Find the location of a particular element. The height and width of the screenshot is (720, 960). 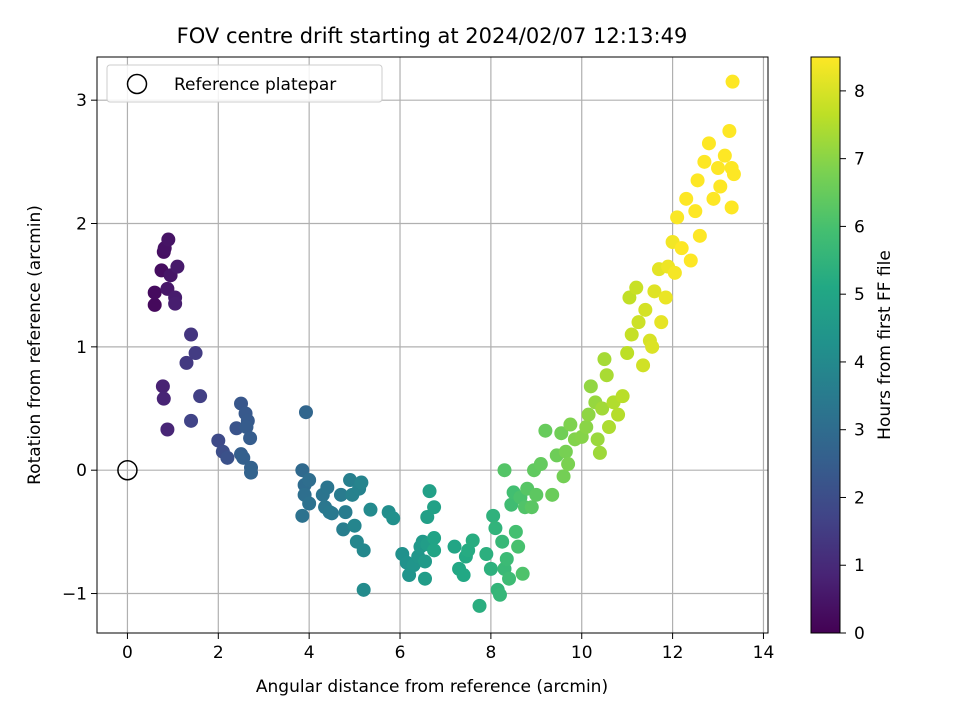

colorbar-tick-label: 1 is located at coordinates (859, 566).